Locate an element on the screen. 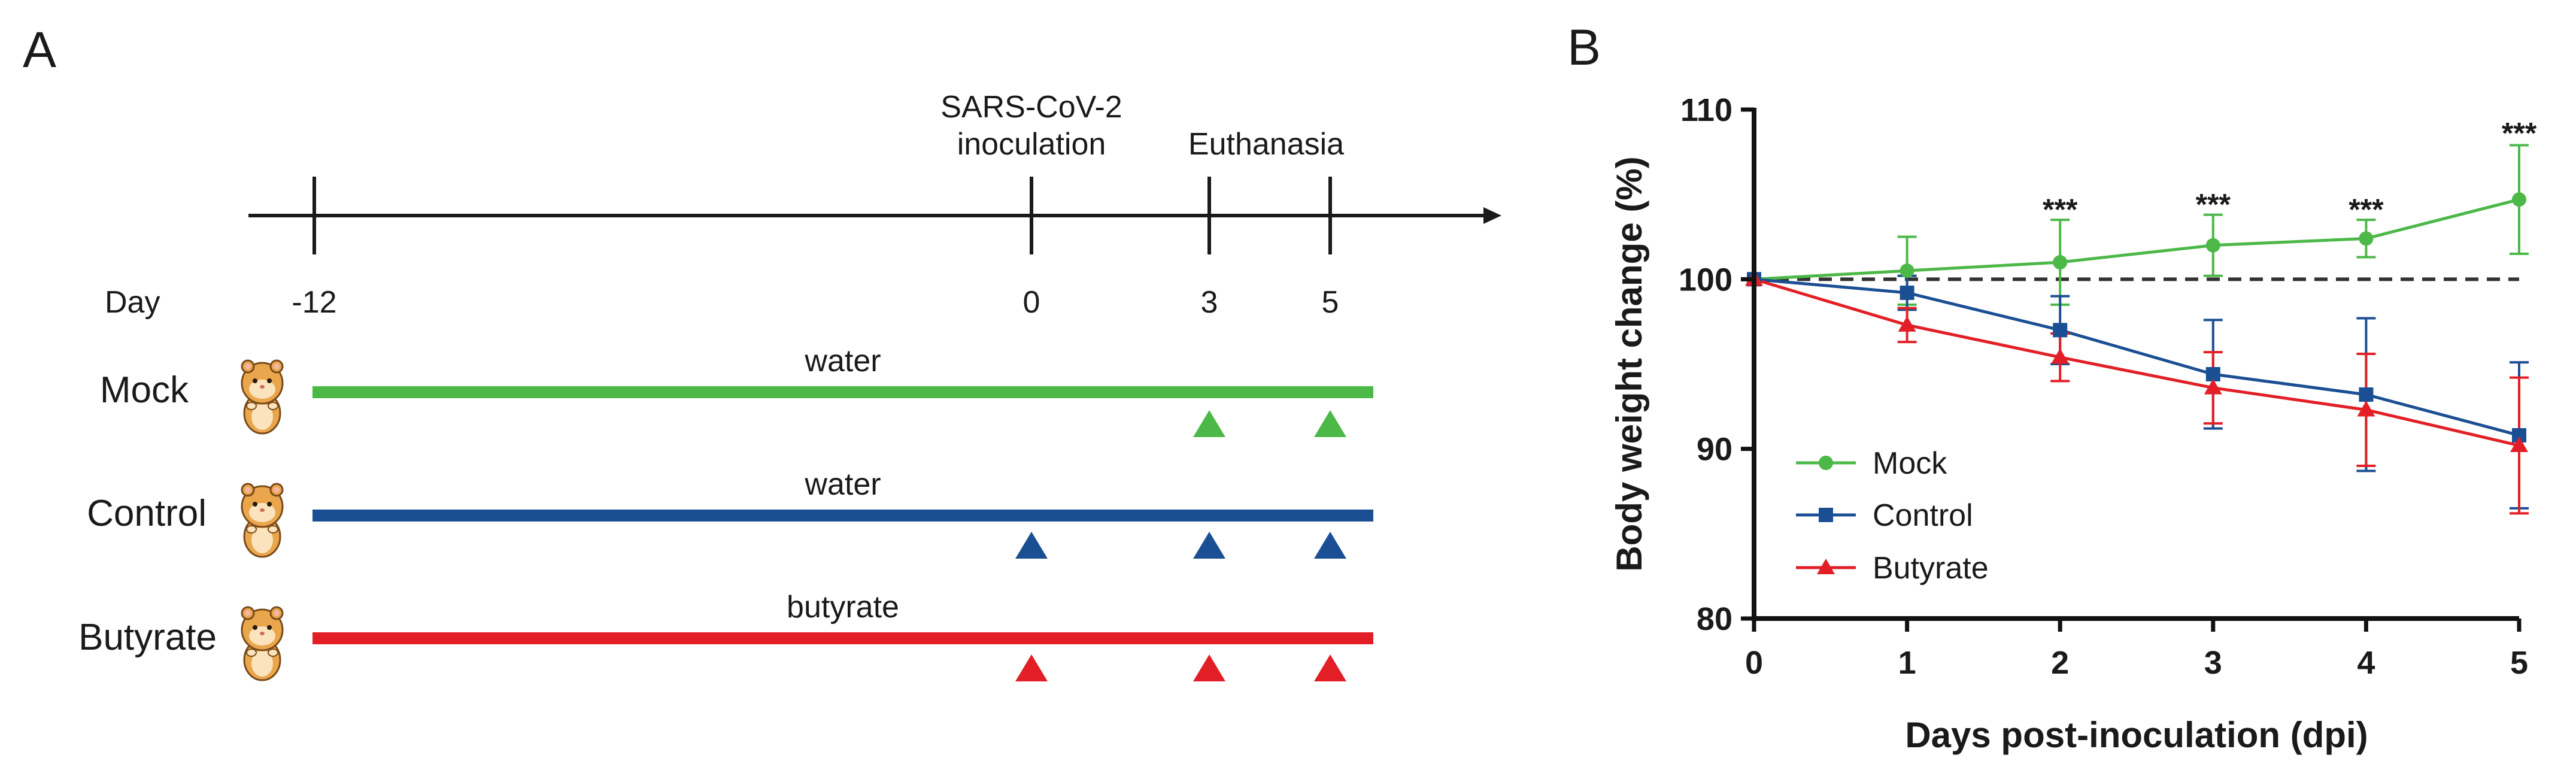 This screenshot has height=776, width=2576. series-line-control is located at coordinates (2136, 357).